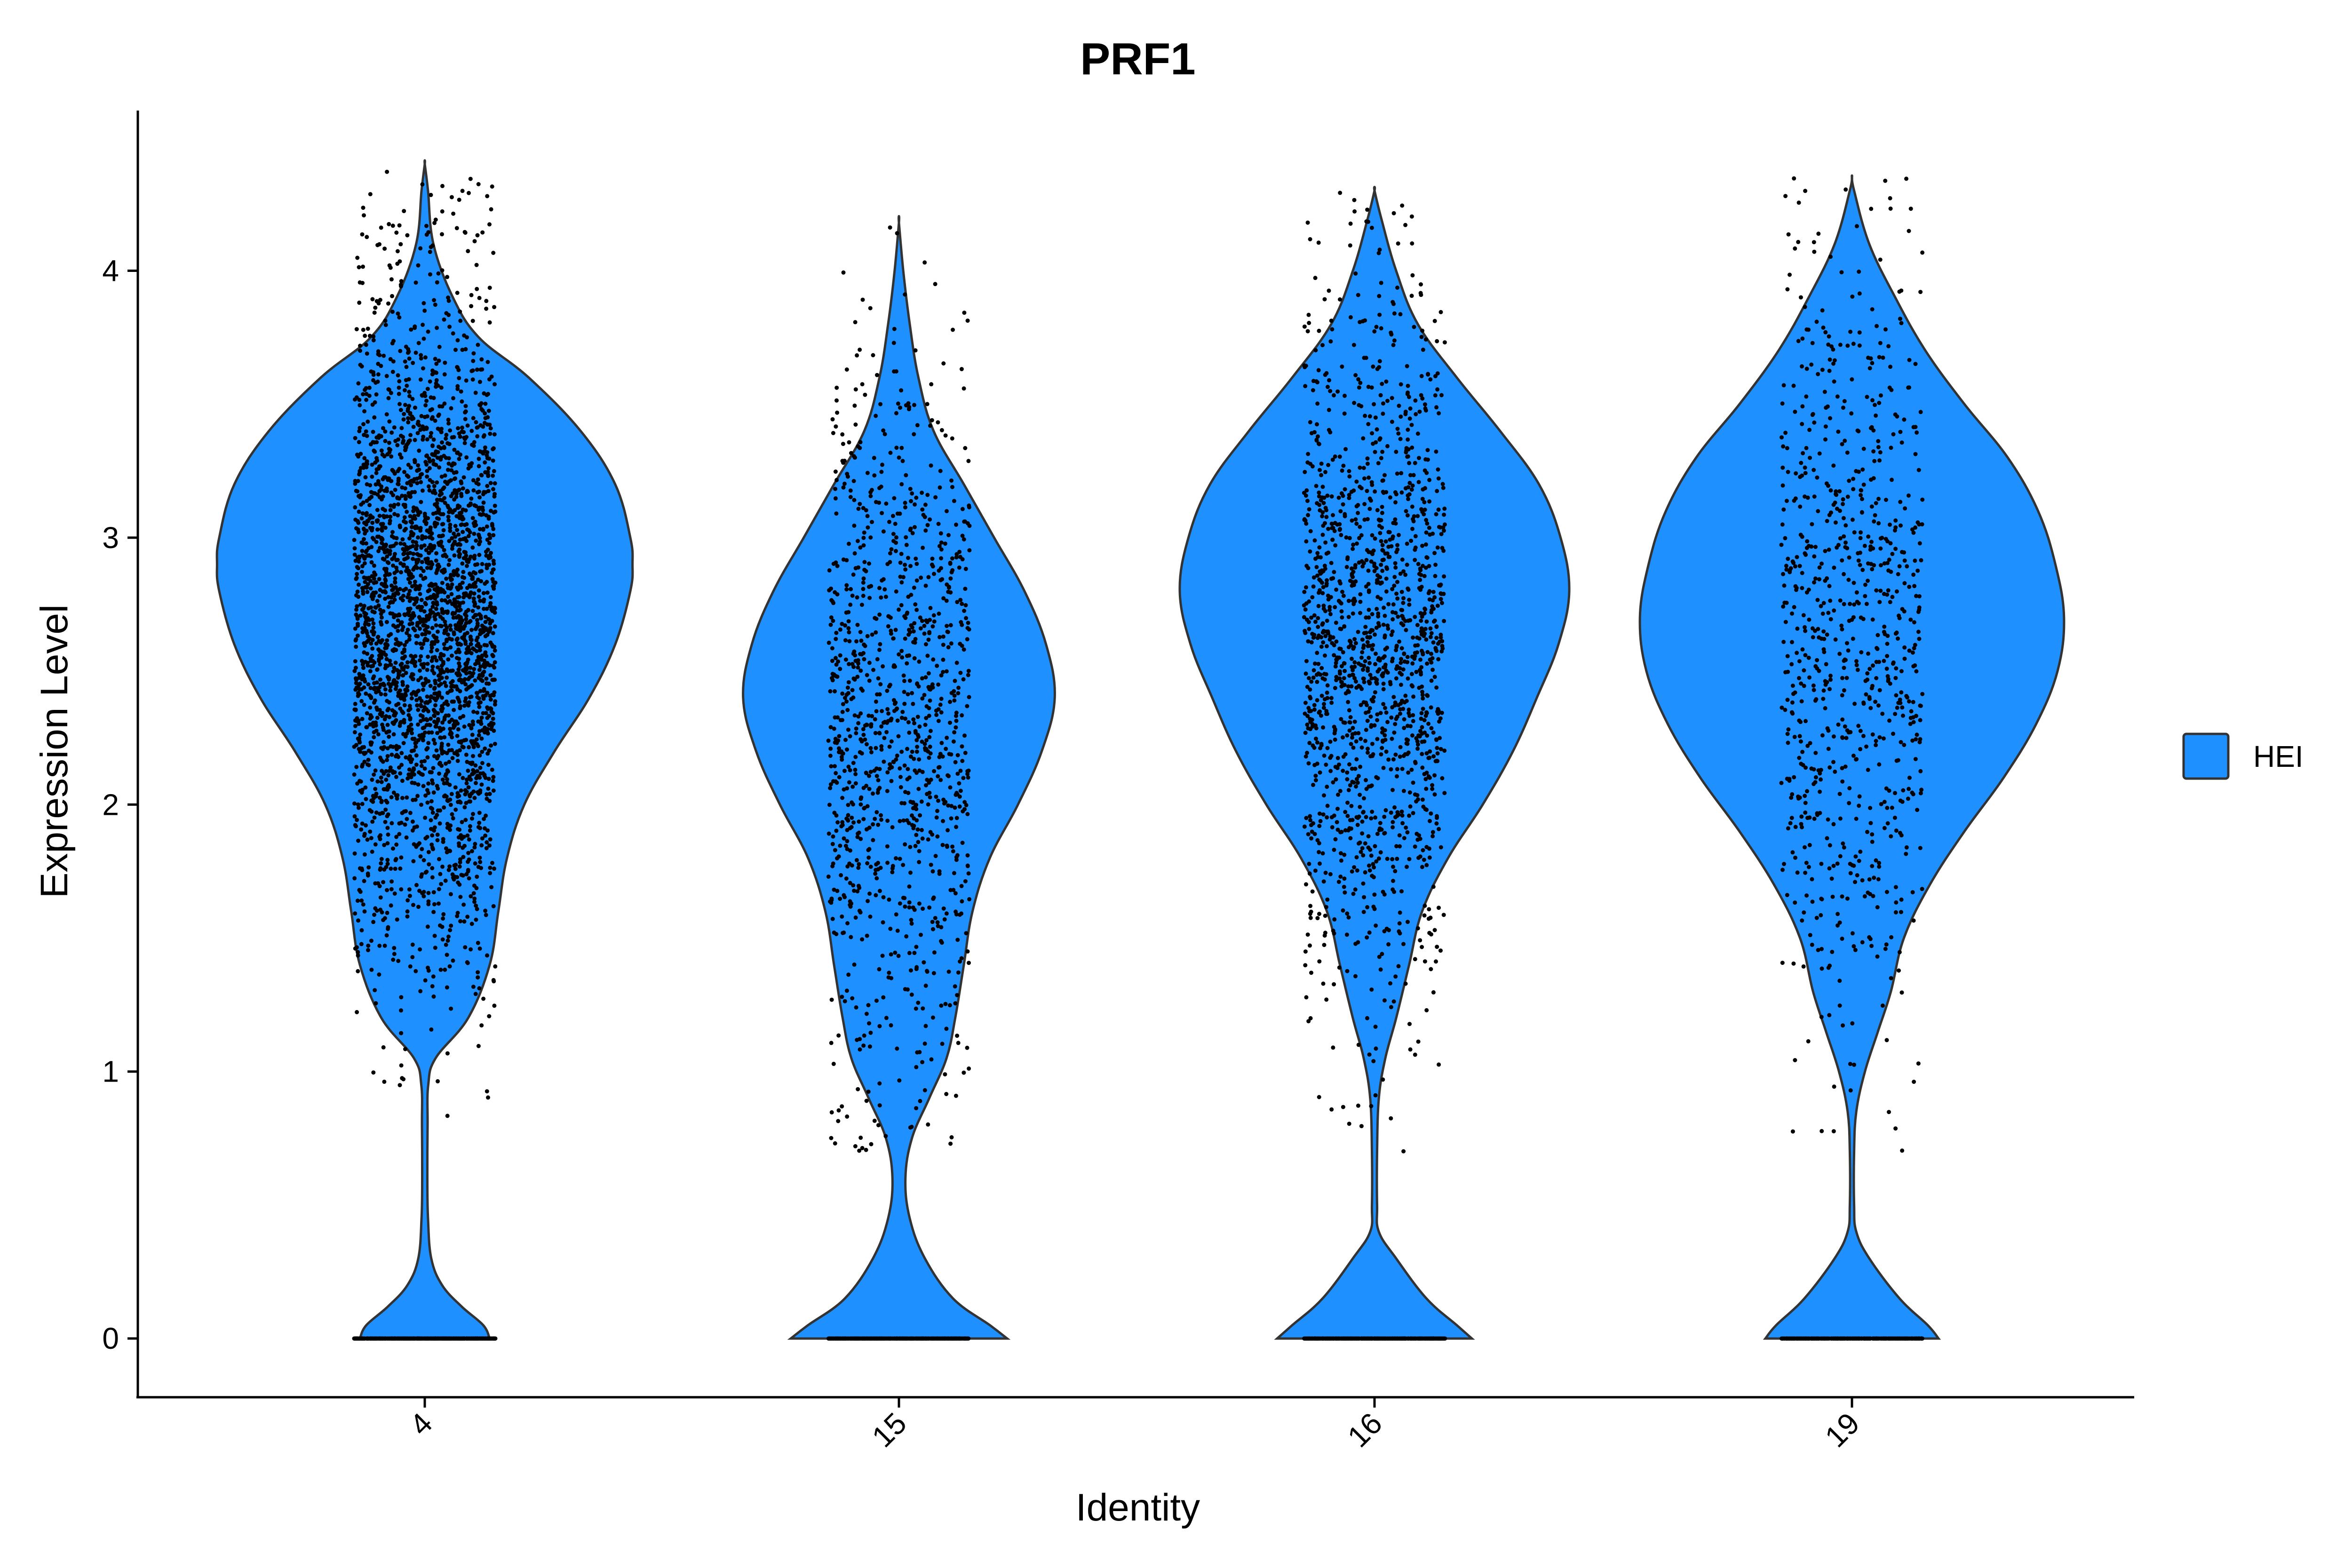 Image resolution: width=2352 pixels, height=1568 pixels. I want to click on legend: HEI, so click(2243, 756).